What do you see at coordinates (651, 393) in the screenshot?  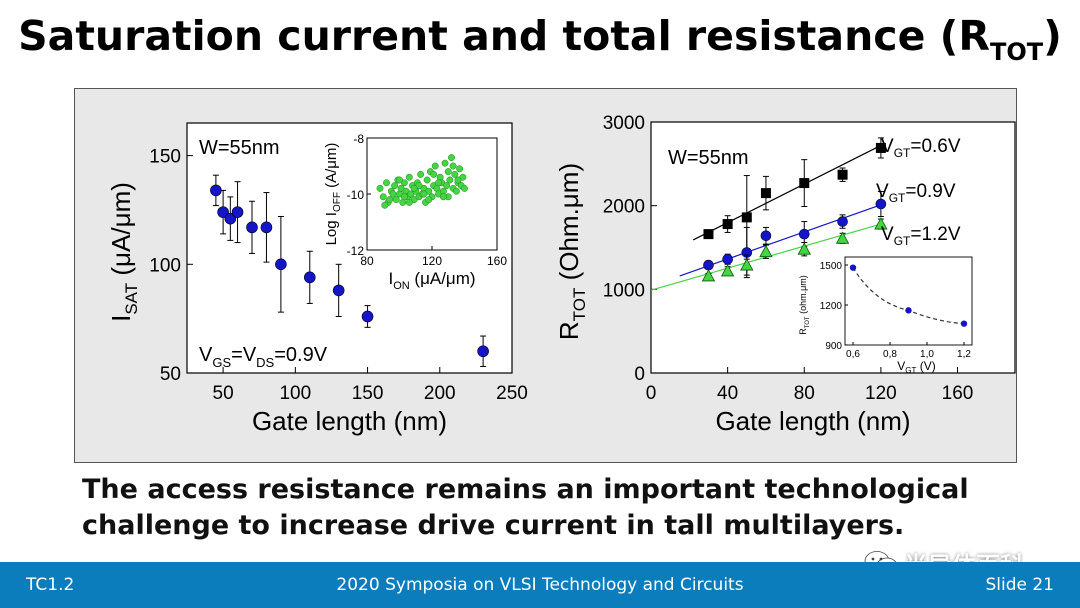 I see `rtot-x-tick-label: 0` at bounding box center [651, 393].